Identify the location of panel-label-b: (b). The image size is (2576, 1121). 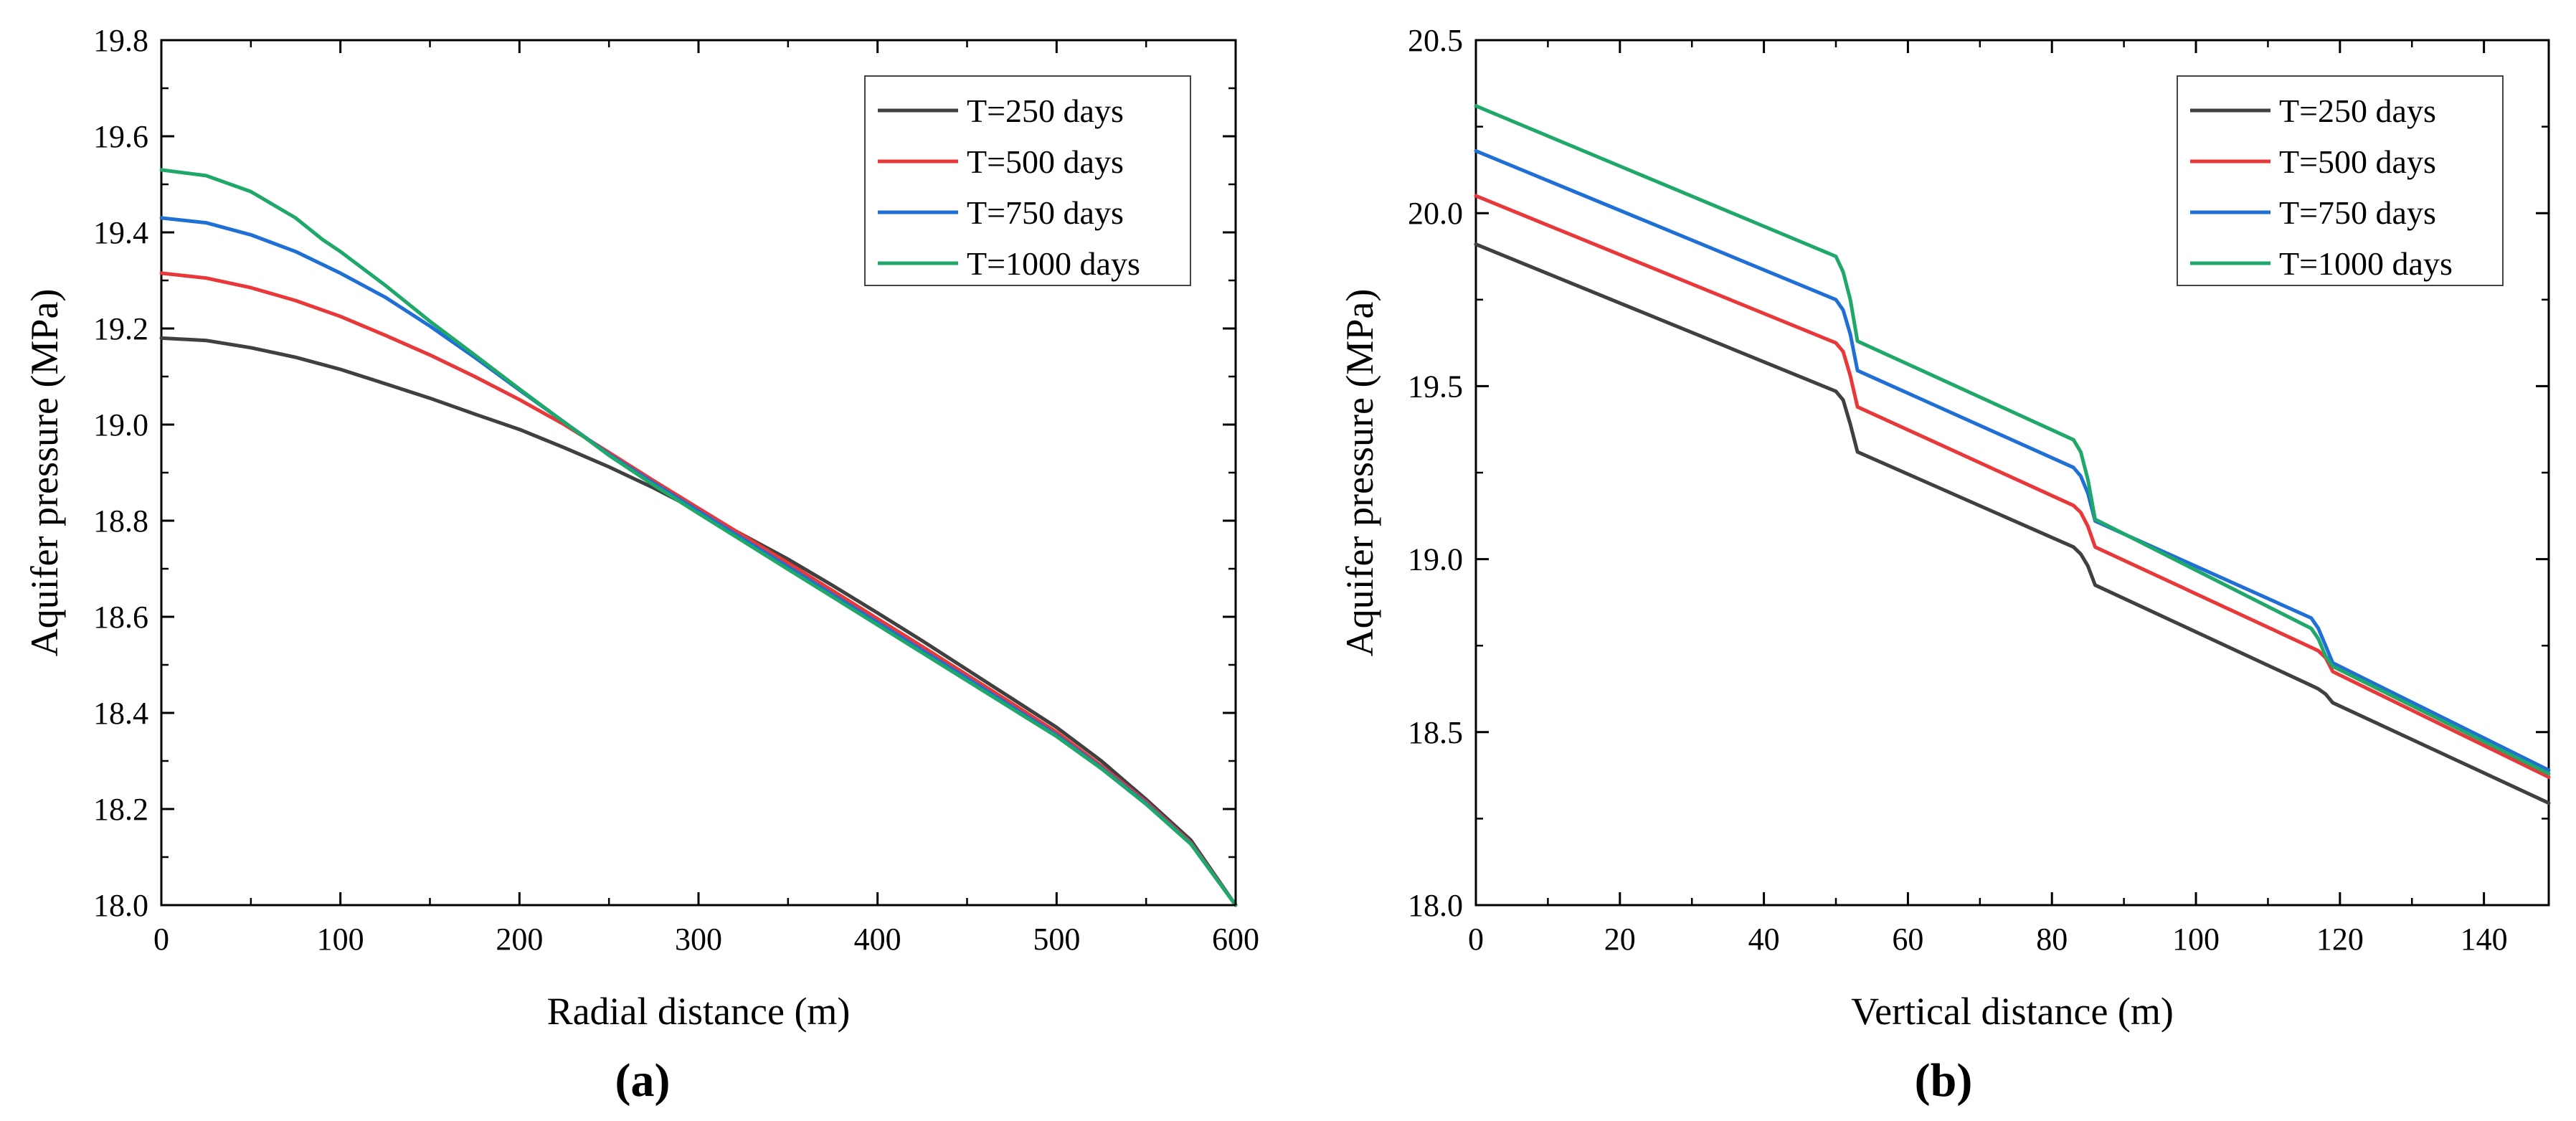
(1944, 1080).